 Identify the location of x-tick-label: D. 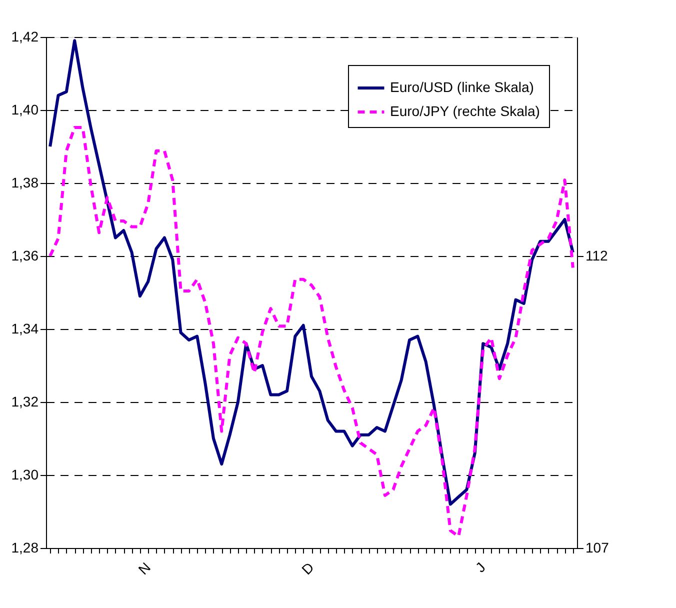
(307, 568).